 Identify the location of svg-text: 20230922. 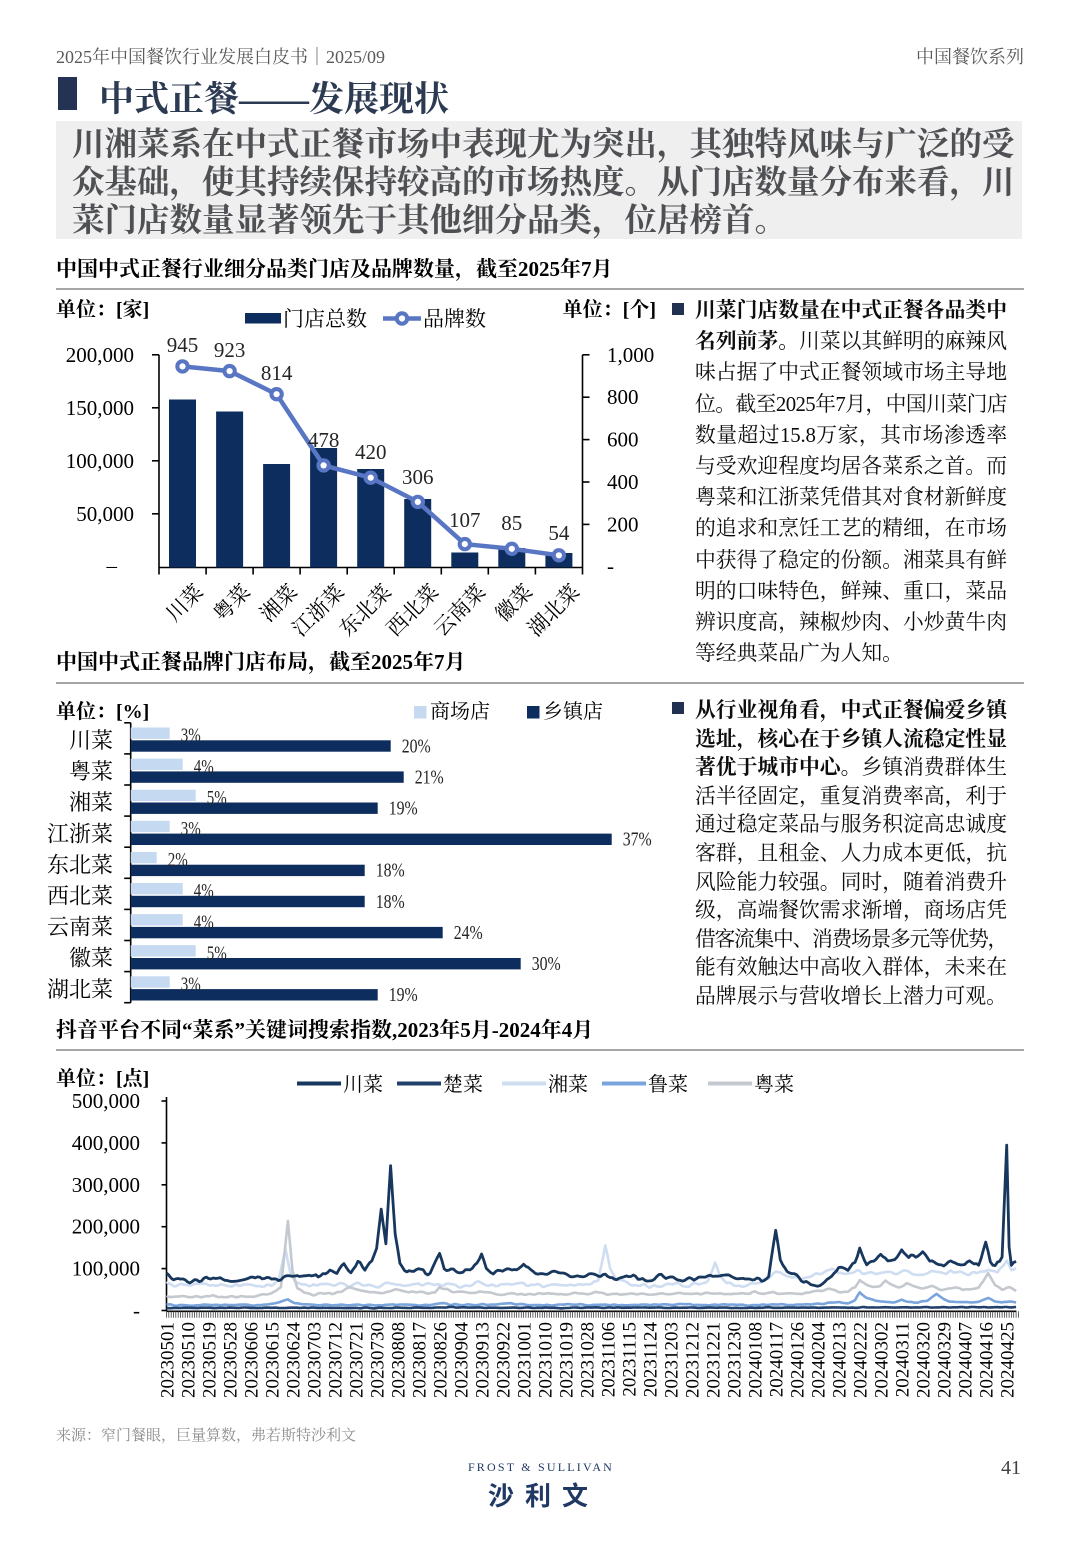
(504, 1360).